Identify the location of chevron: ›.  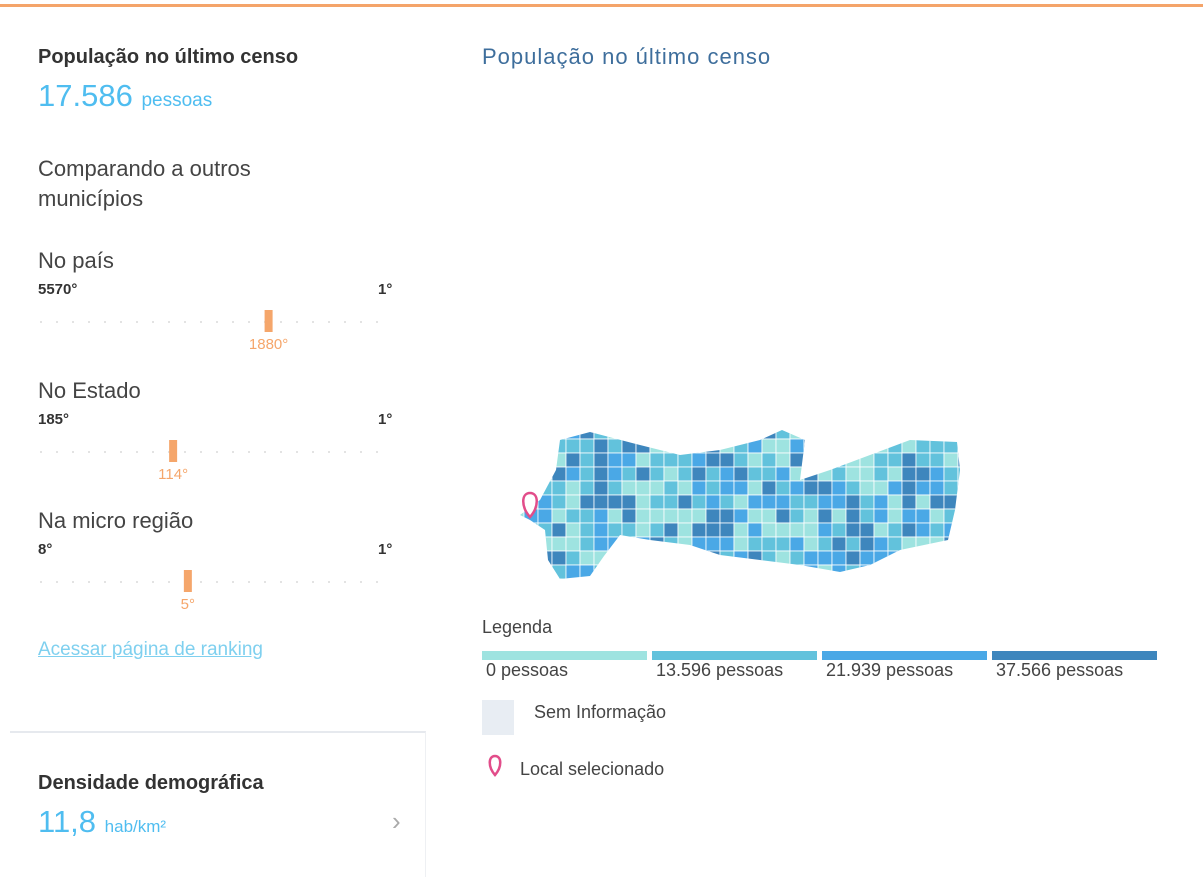
(396, 821).